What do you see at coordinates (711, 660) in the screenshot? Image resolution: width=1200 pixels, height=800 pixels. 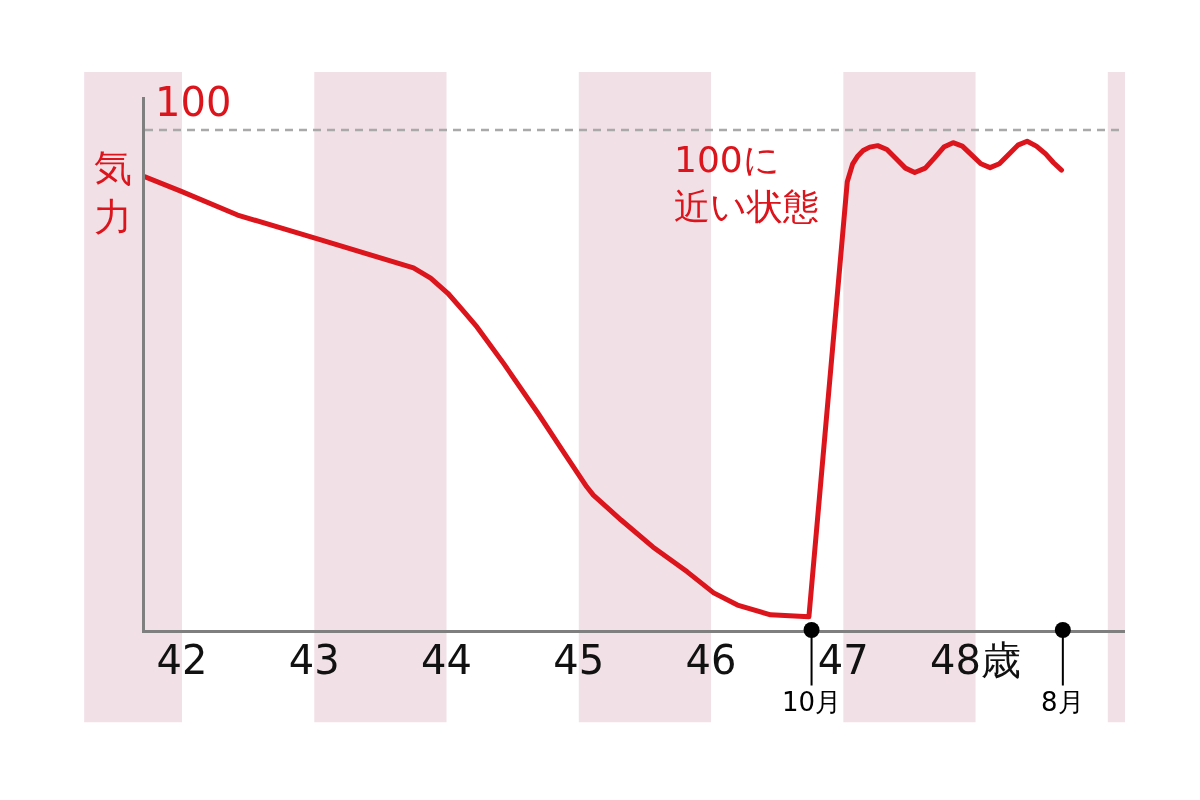 I see `x-tick-label: 46` at bounding box center [711, 660].